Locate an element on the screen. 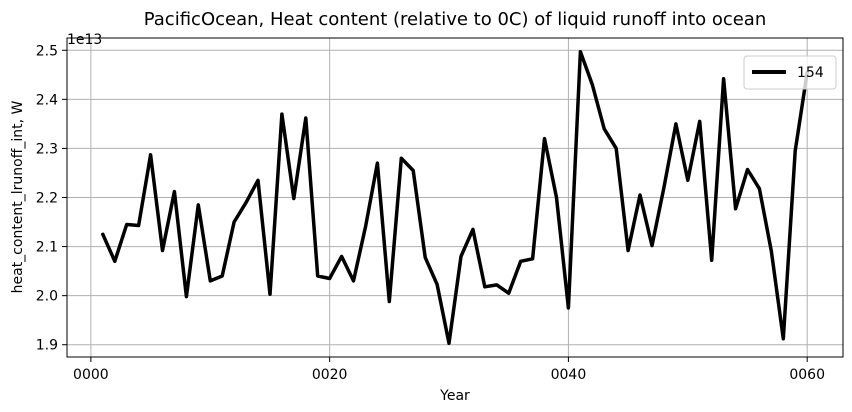 The height and width of the screenshot is (412, 852). y-tick-label: 1.9 is located at coordinates (47, 346).